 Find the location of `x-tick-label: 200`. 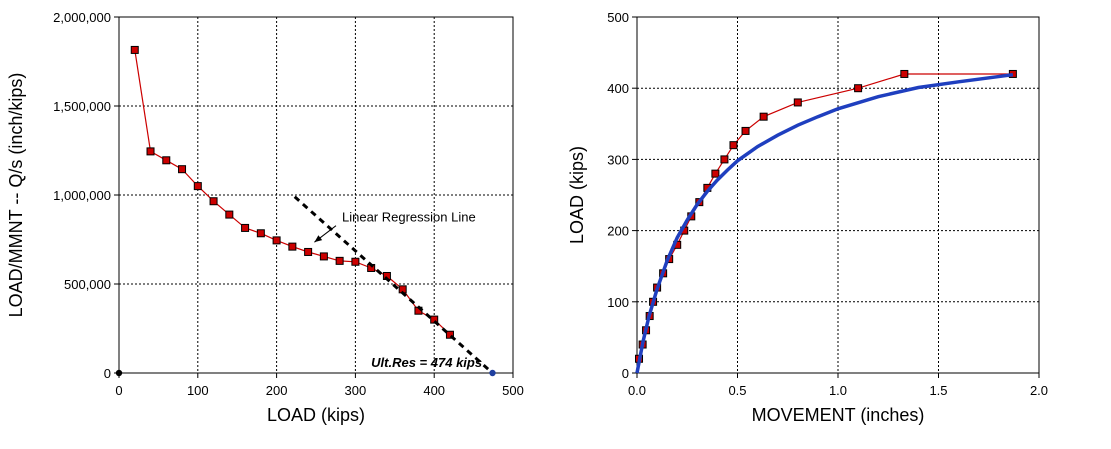

x-tick-label: 200 is located at coordinates (277, 390).